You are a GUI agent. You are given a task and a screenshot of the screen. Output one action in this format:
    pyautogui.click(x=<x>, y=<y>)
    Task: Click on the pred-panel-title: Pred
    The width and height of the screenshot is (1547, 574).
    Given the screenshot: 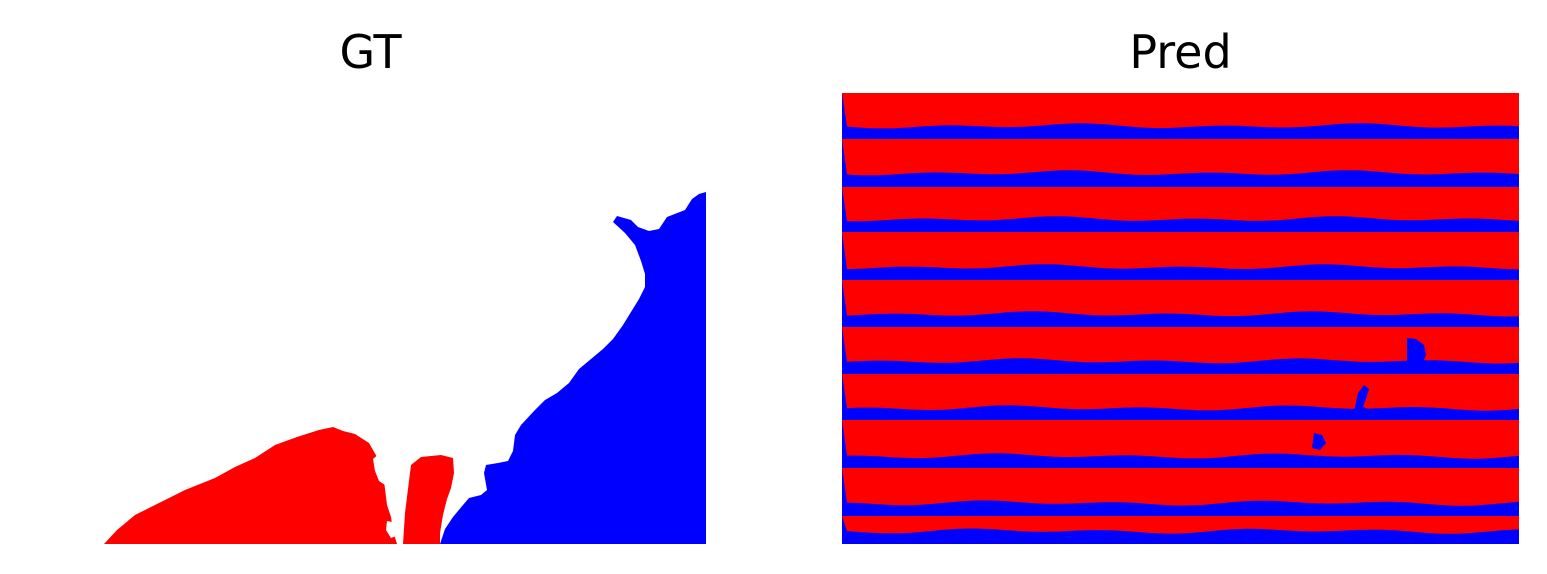 What is the action you would take?
    pyautogui.click(x=1180, y=52)
    